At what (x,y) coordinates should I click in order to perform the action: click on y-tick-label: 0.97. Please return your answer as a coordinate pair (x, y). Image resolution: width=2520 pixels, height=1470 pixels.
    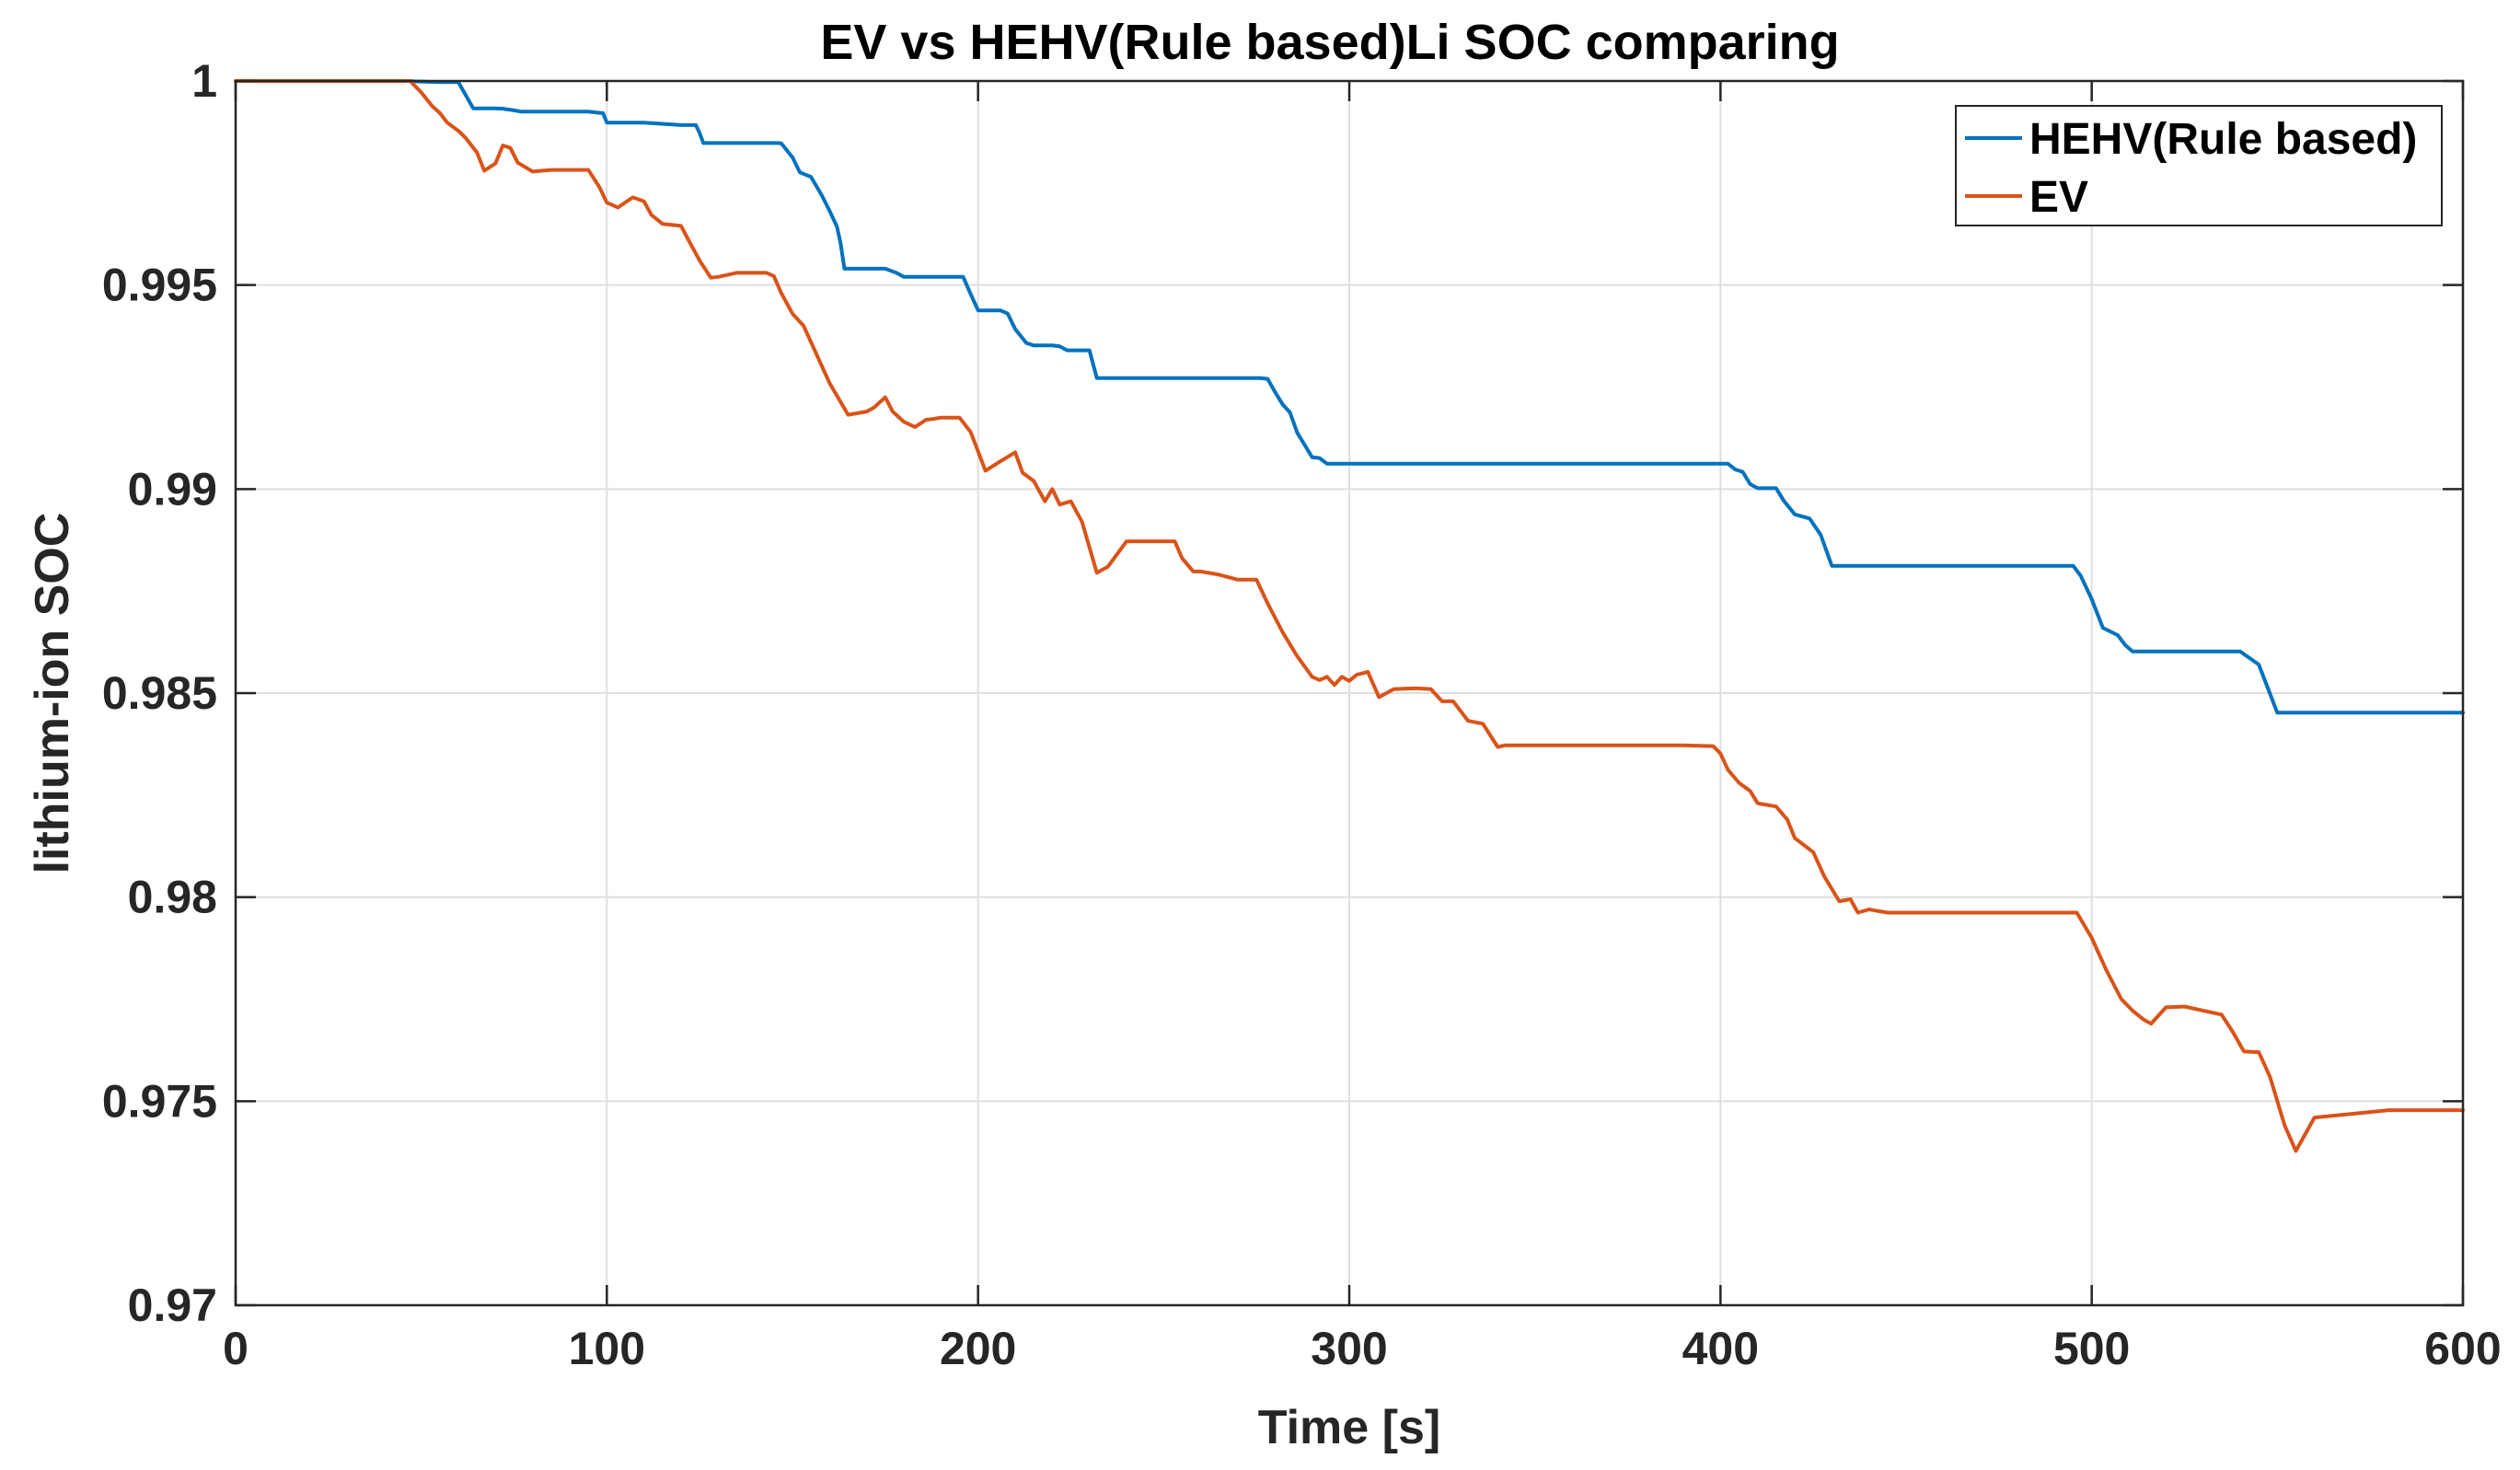
    Looking at the image, I should click on (172, 1305).